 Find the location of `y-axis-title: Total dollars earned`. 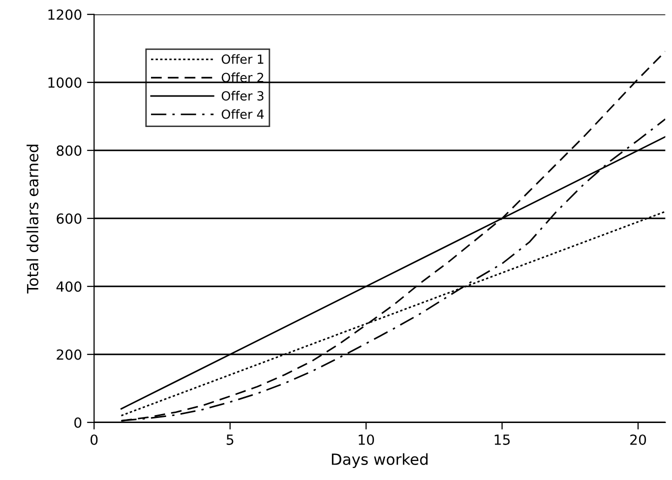

y-axis-title: Total dollars earned is located at coordinates (32, 219).